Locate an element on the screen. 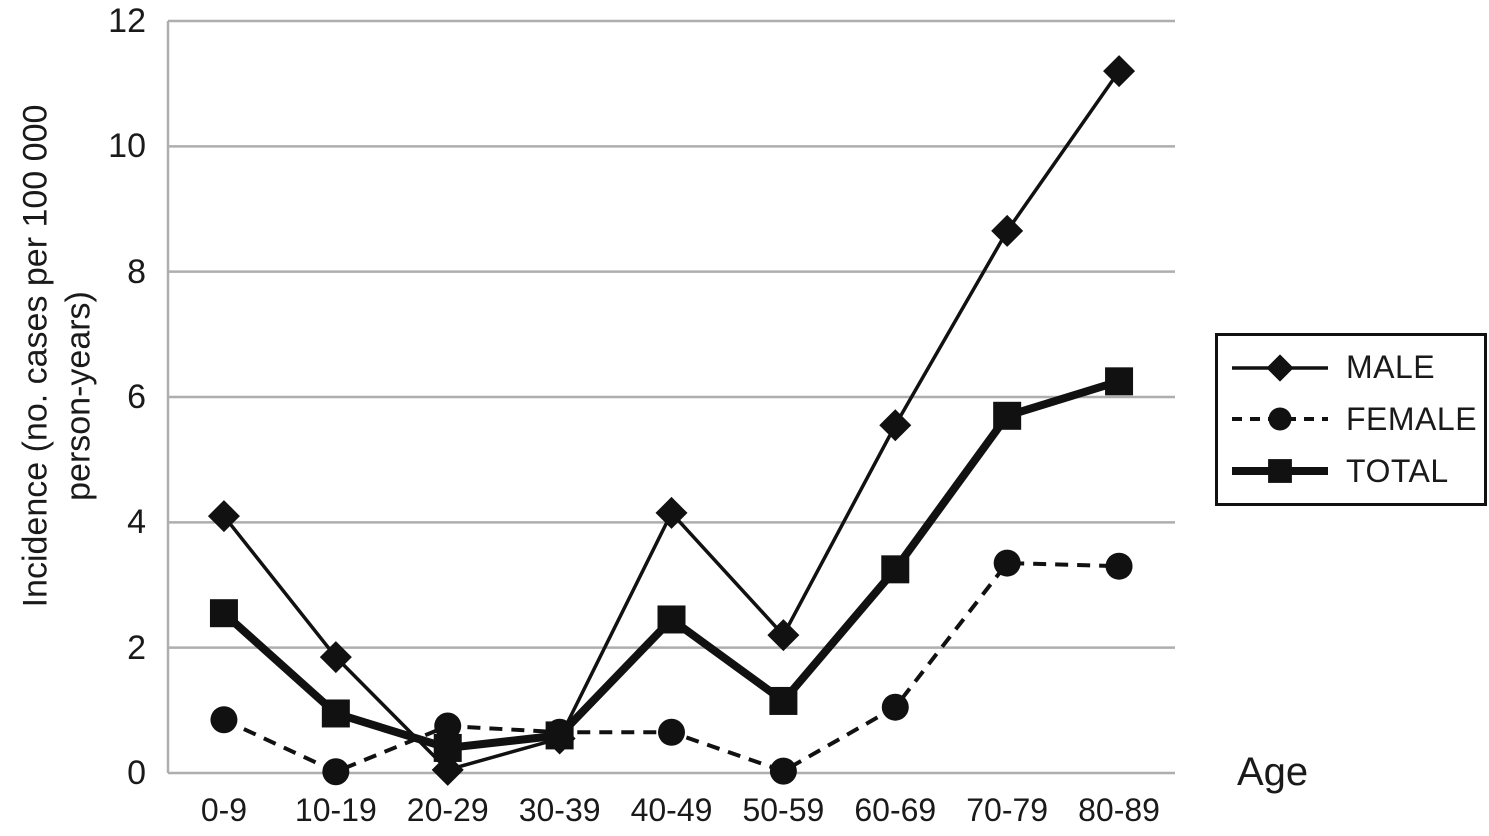 Image resolution: width=1489 pixels, height=836 pixels. legend-sample-female is located at coordinates (1280, 419).